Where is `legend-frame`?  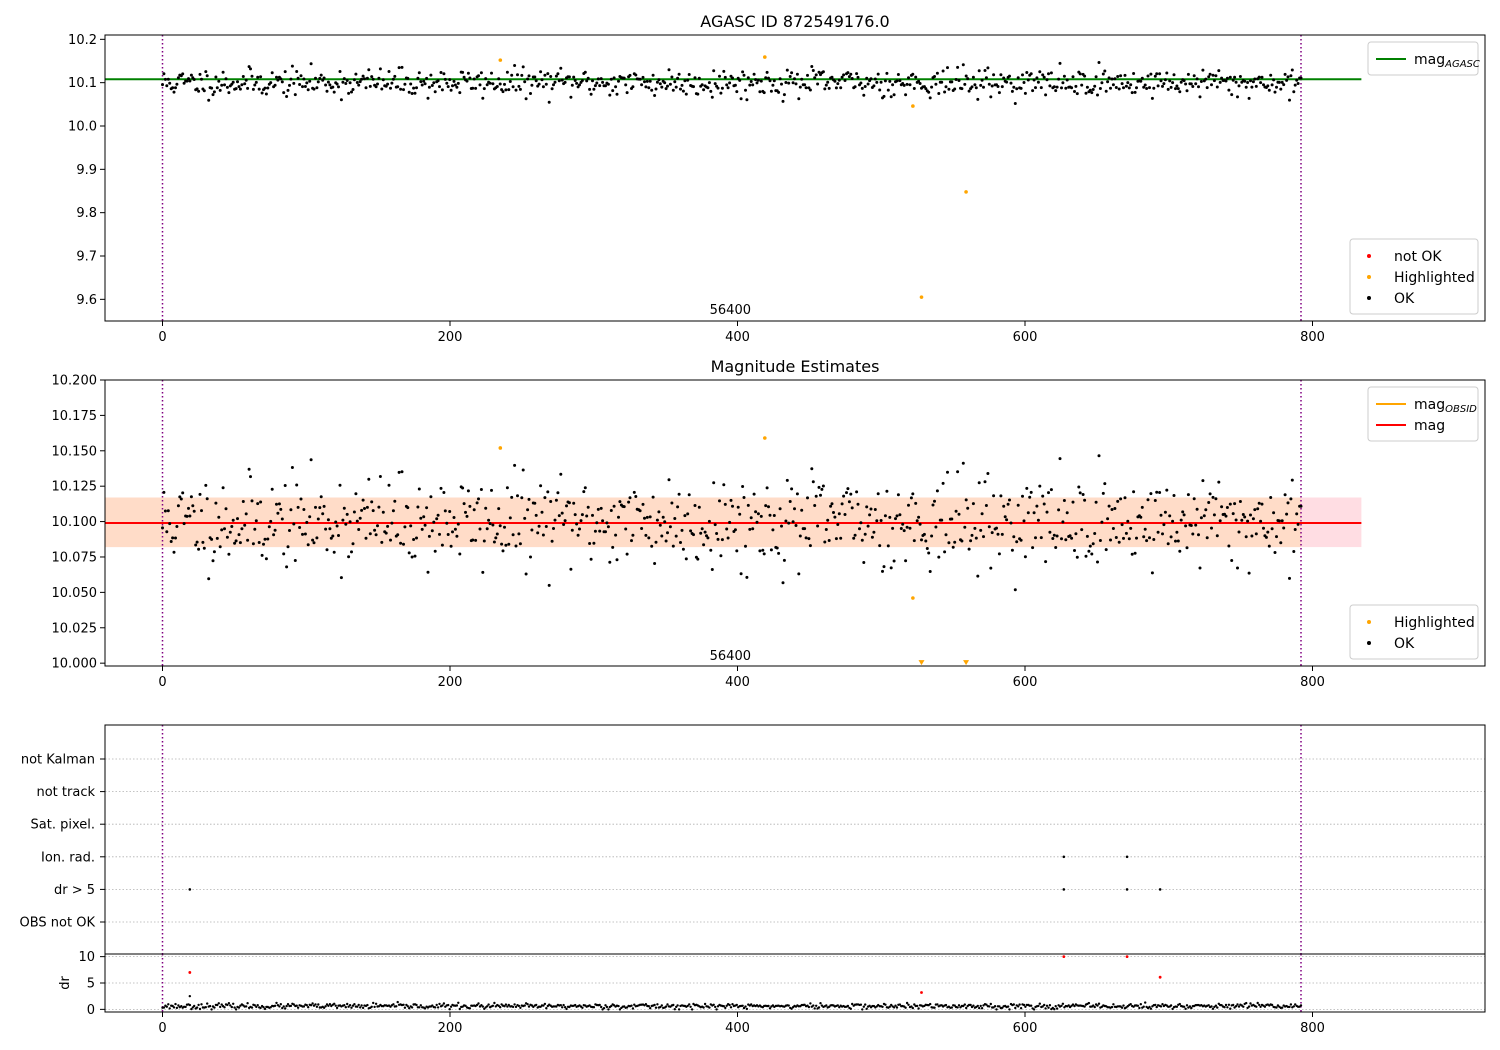
legend-frame is located at coordinates (1423, 58).